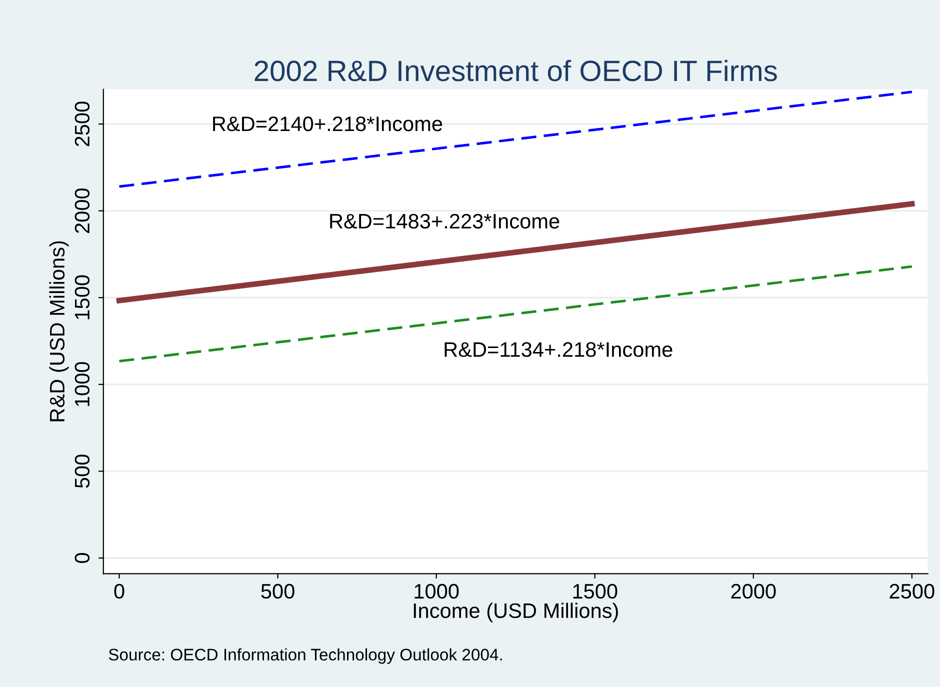 Image resolution: width=940 pixels, height=687 pixels. I want to click on y-tick-label: 2500, so click(82, 124).